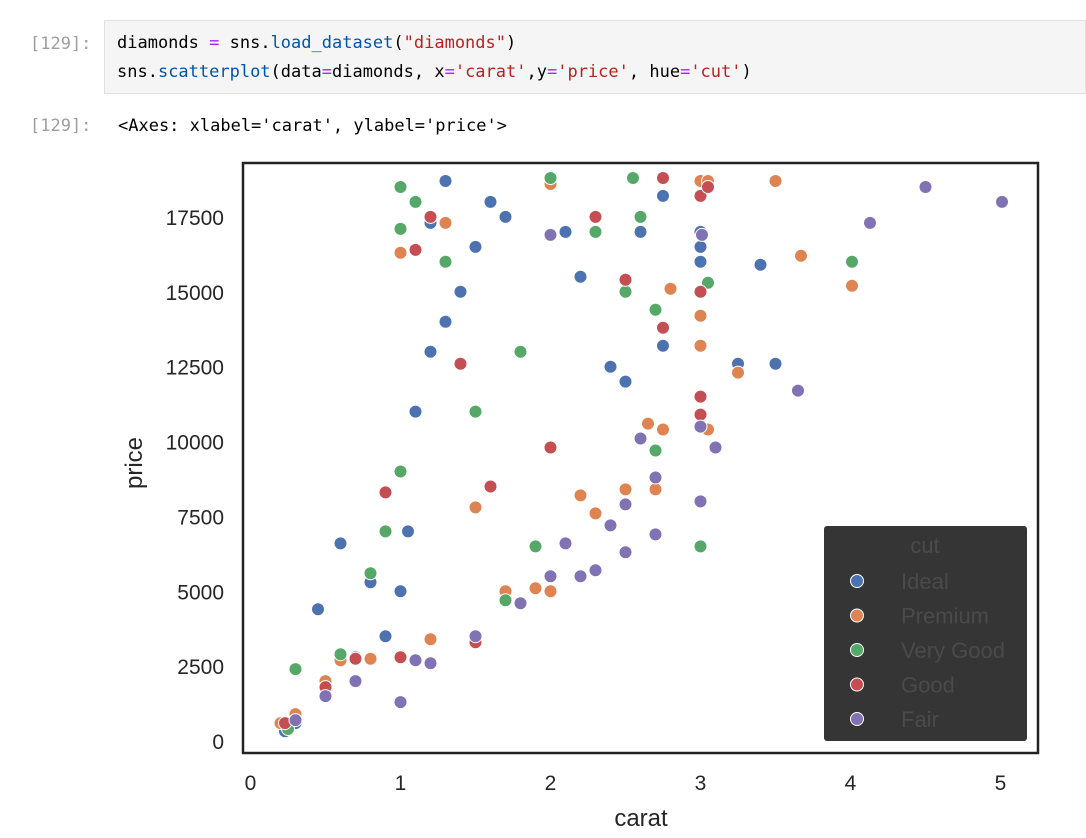  What do you see at coordinates (332, 43) in the screenshot?
I see `code-token: load_dataset` at bounding box center [332, 43].